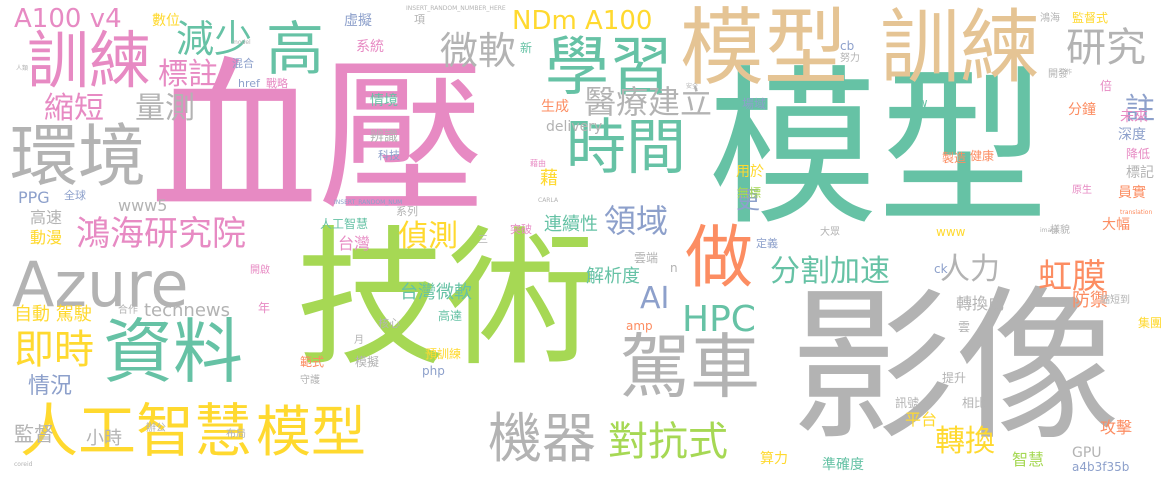  What do you see at coordinates (166, 21) in the screenshot?
I see `word-shuwei: 數位` at bounding box center [166, 21].